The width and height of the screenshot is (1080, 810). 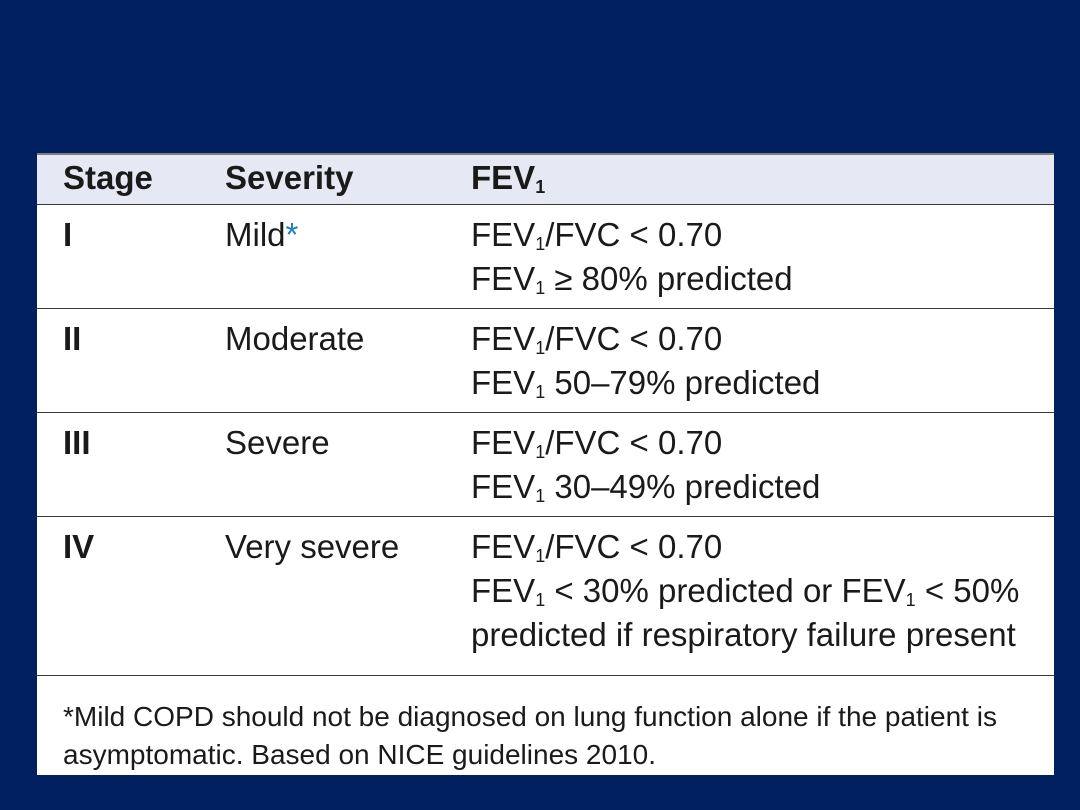 I want to click on stage-label: I, so click(x=68, y=234).